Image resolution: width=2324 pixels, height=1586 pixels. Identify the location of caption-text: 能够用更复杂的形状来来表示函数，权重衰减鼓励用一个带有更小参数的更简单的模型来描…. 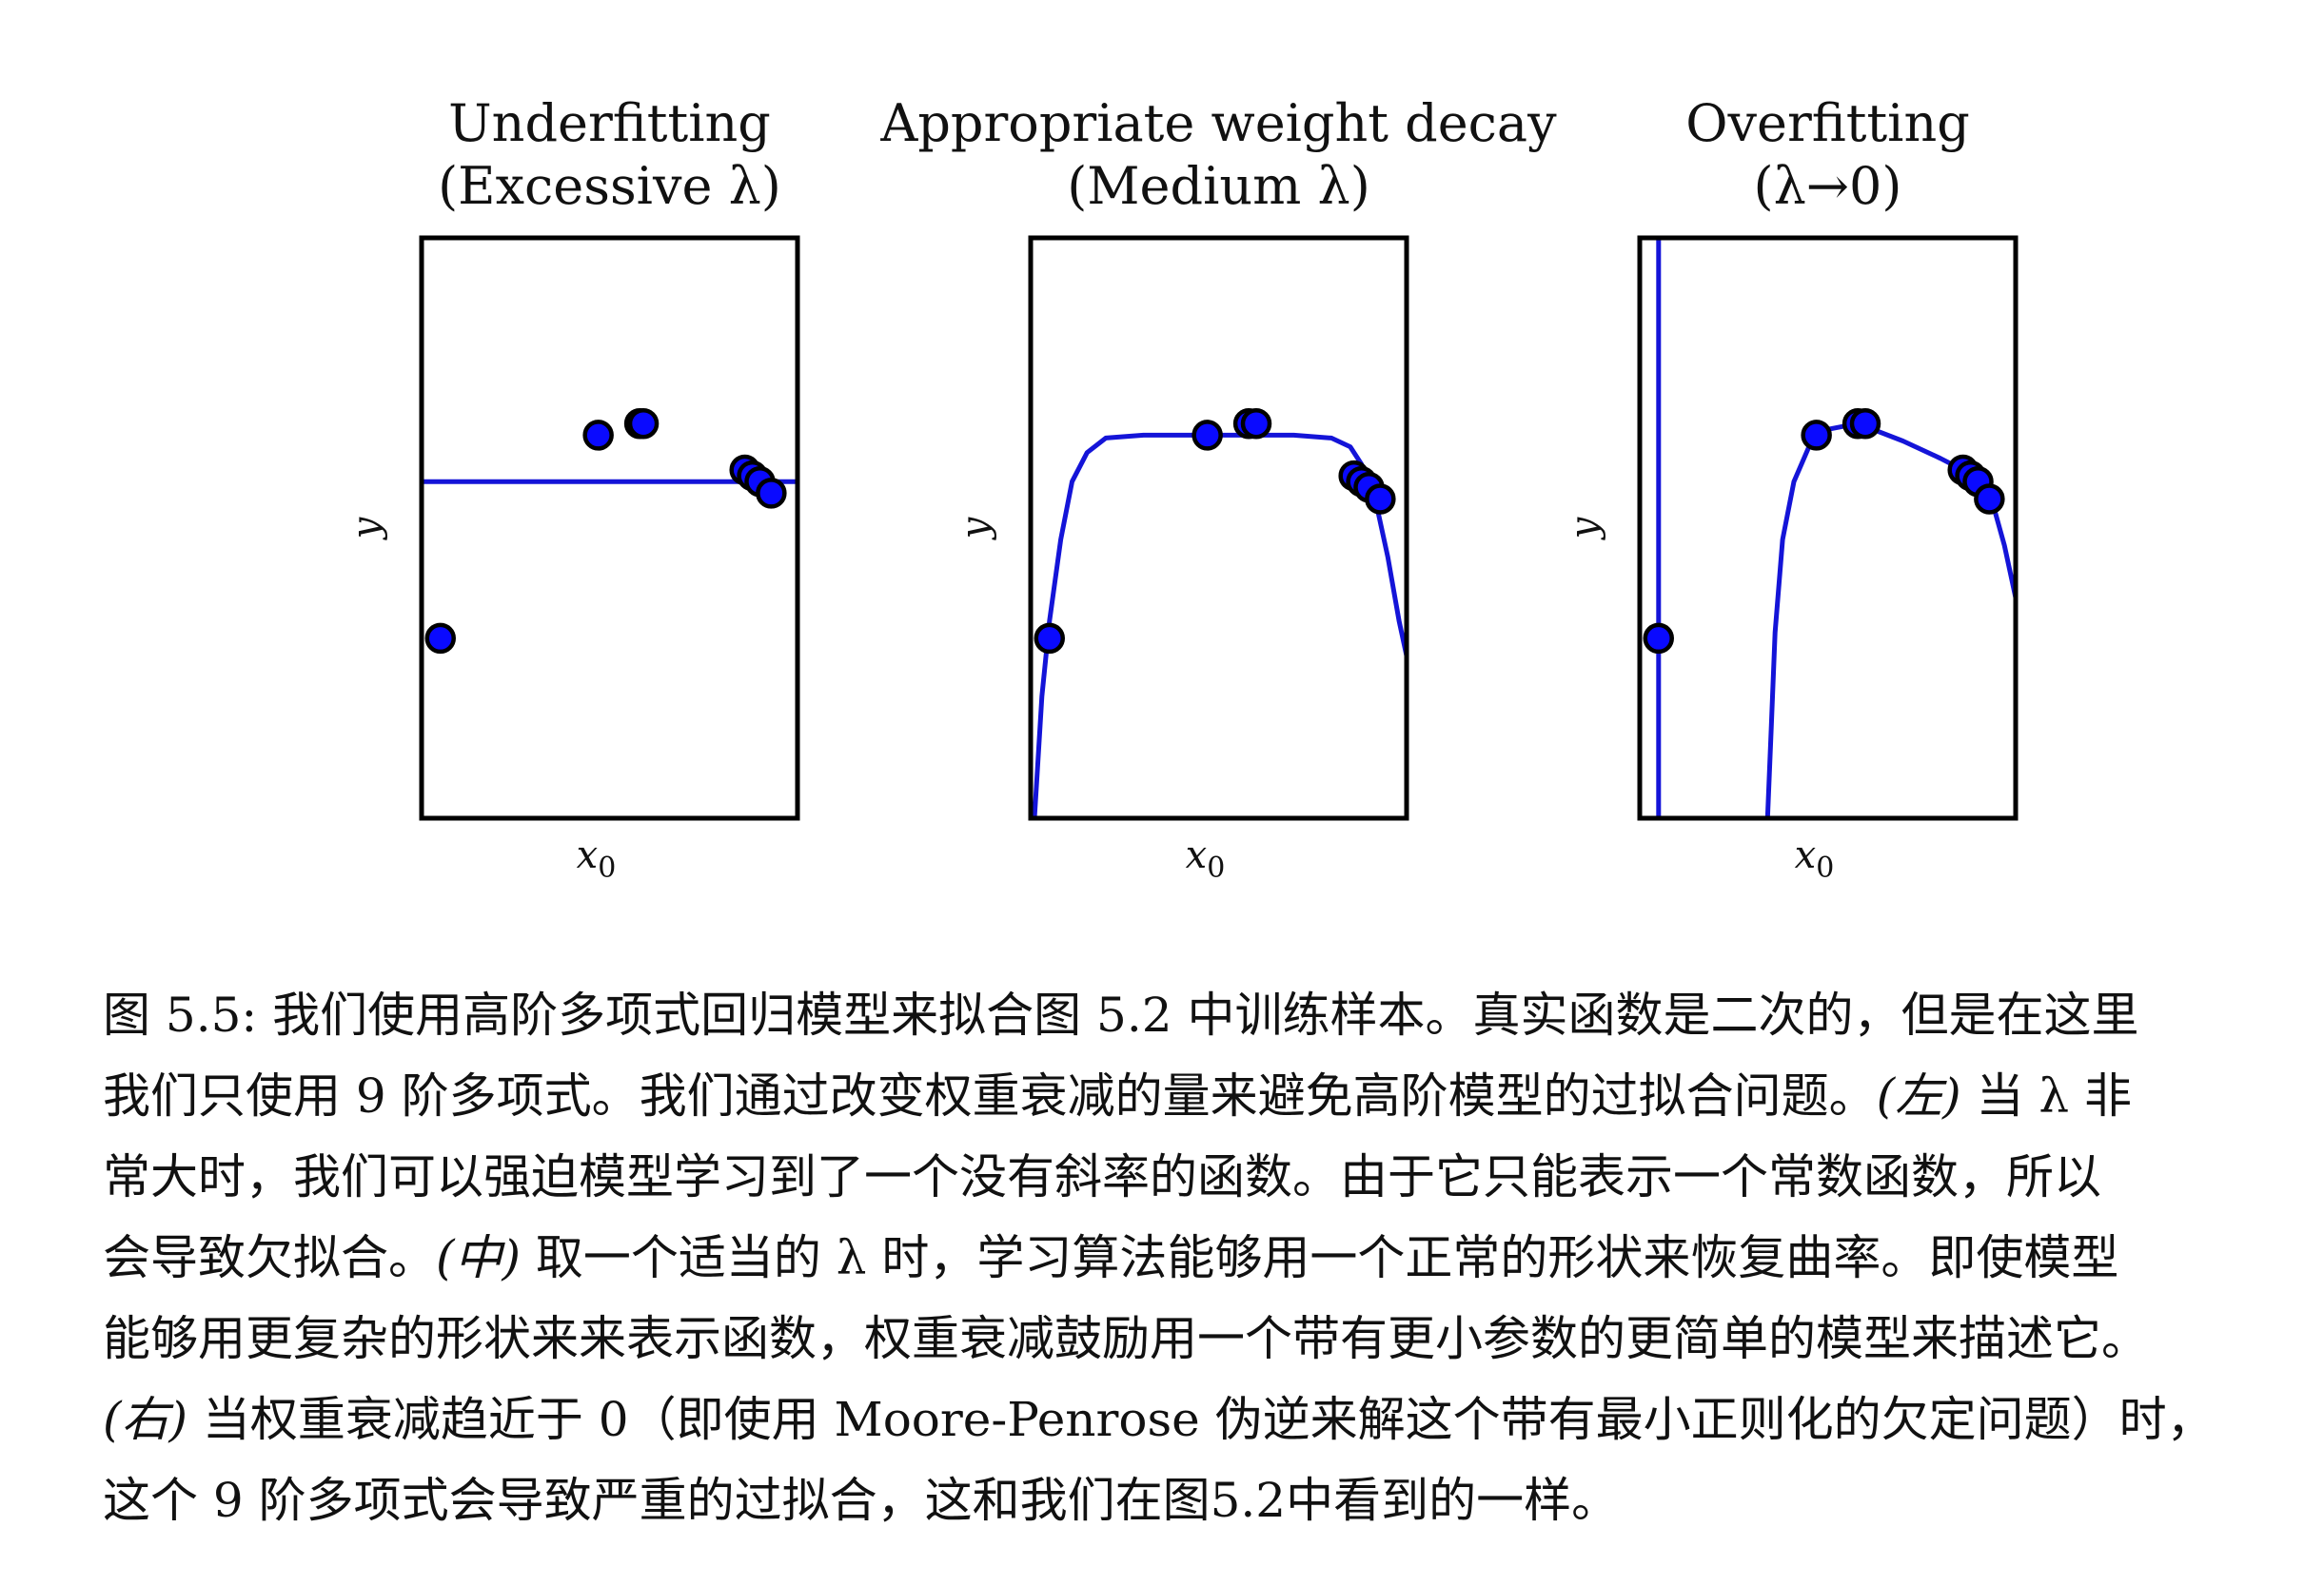
(1126, 1338).